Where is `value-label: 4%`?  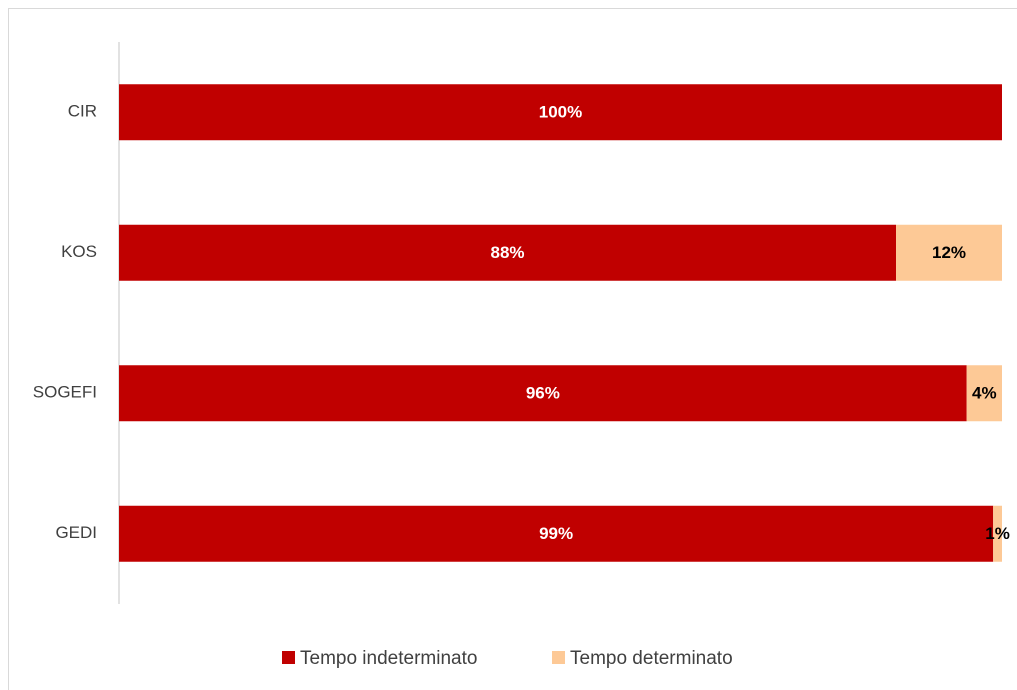 value-label: 4% is located at coordinates (984, 393).